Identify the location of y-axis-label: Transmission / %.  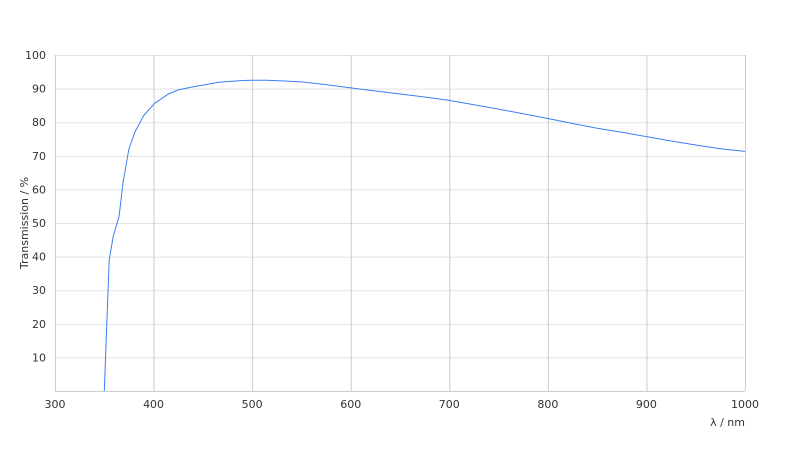
(24, 223).